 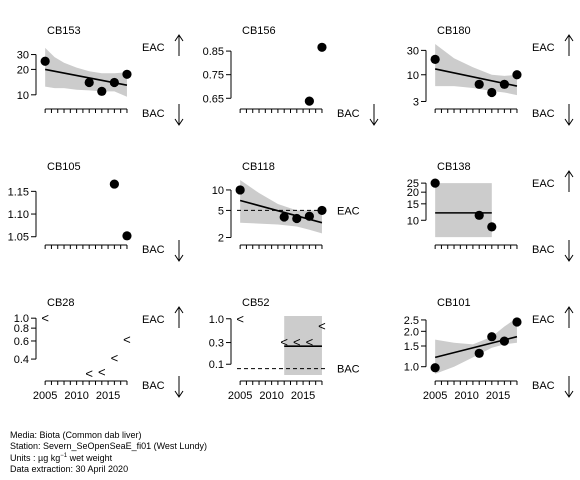 I want to click on units-caption: Units : µg kg−1 wet weight, so click(x=108, y=457).